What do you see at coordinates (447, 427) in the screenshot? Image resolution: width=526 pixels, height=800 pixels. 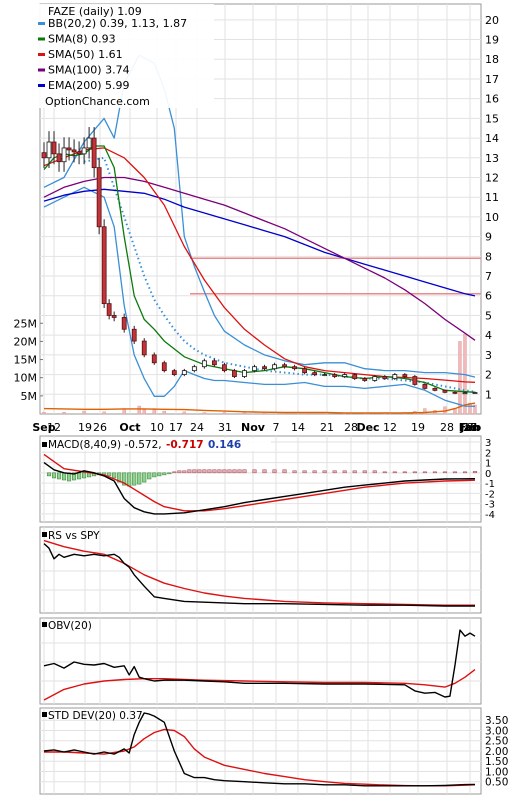 I see `x-tick-label: 28` at bounding box center [447, 427].